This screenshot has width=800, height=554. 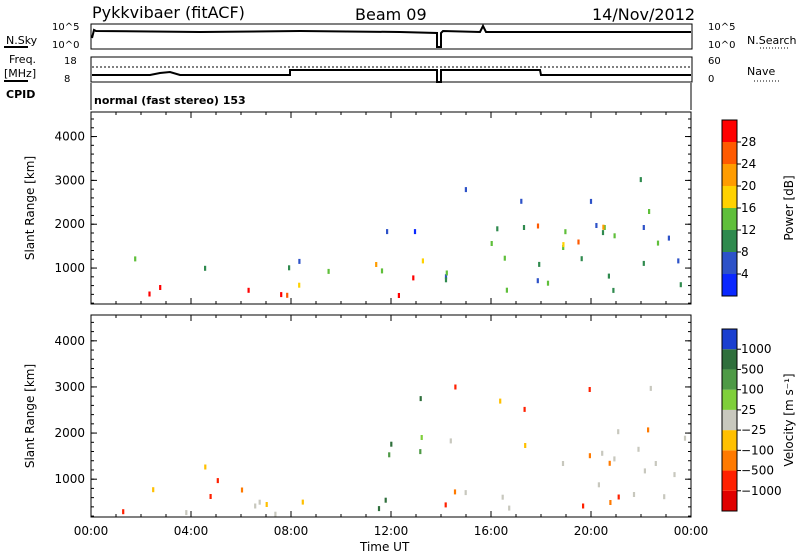 I want to click on velocity-y-label: Slant Range [km], so click(x=30, y=416).